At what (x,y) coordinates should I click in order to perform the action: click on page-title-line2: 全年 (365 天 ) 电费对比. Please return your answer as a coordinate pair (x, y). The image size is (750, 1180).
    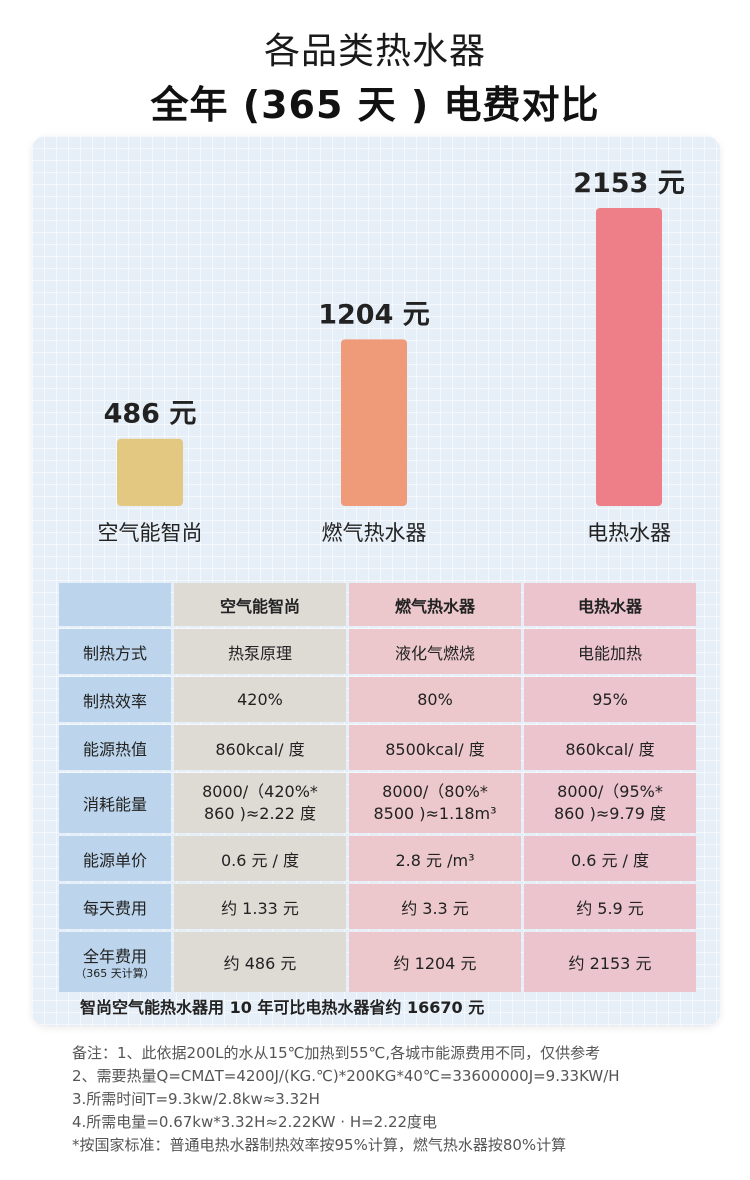
    Looking at the image, I should click on (375, 105).